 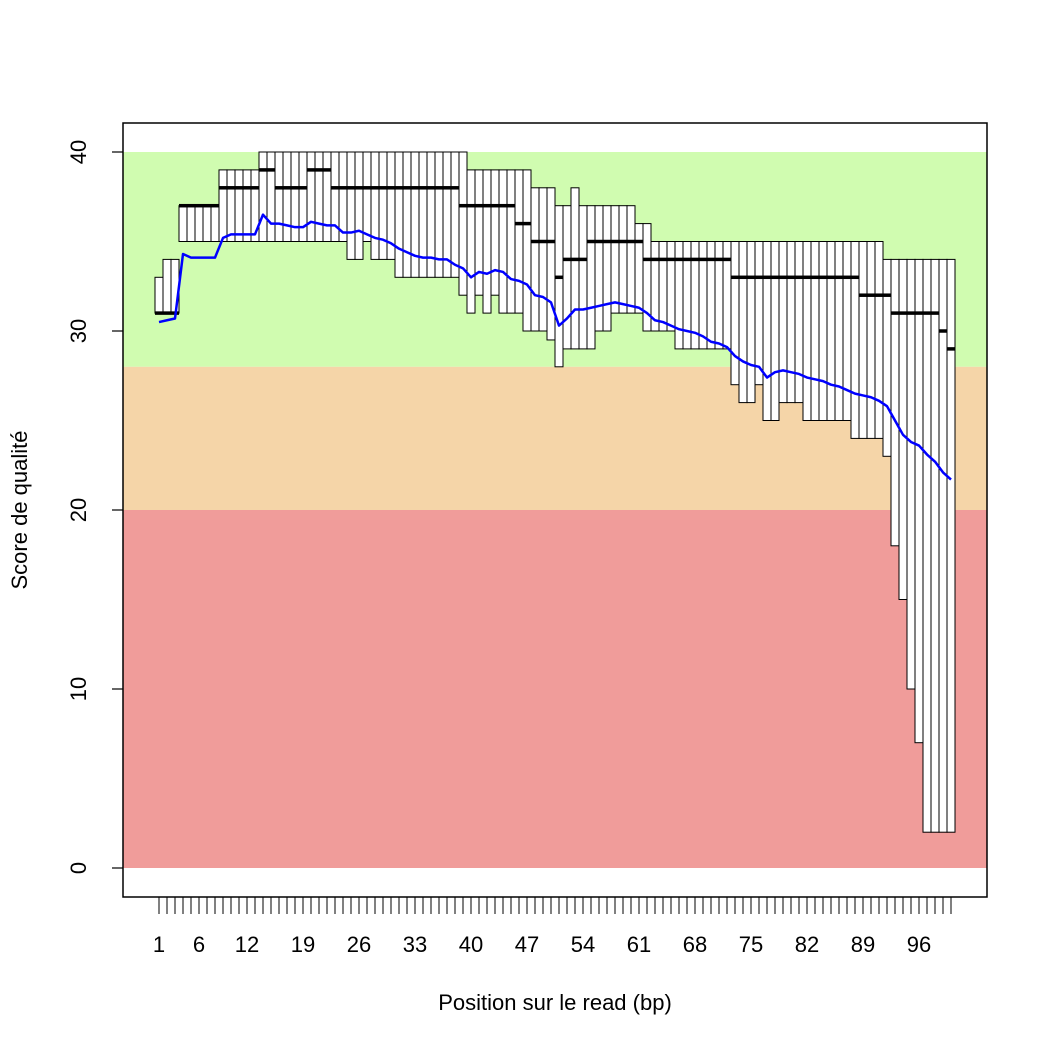 I want to click on x-tick-label-40: 40, so click(x=471, y=944).